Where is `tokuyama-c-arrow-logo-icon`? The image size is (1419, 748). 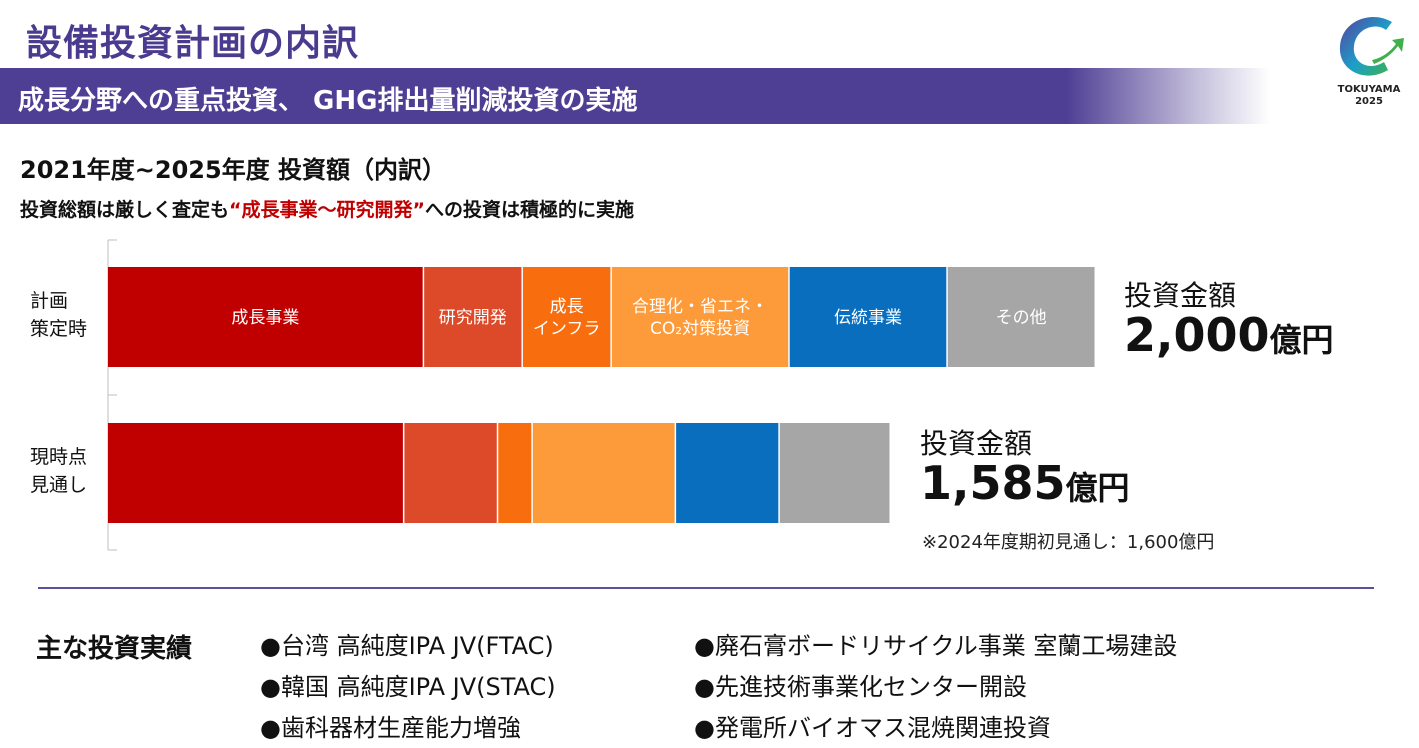
tokuyama-c-arrow-logo-icon is located at coordinates (1371, 46).